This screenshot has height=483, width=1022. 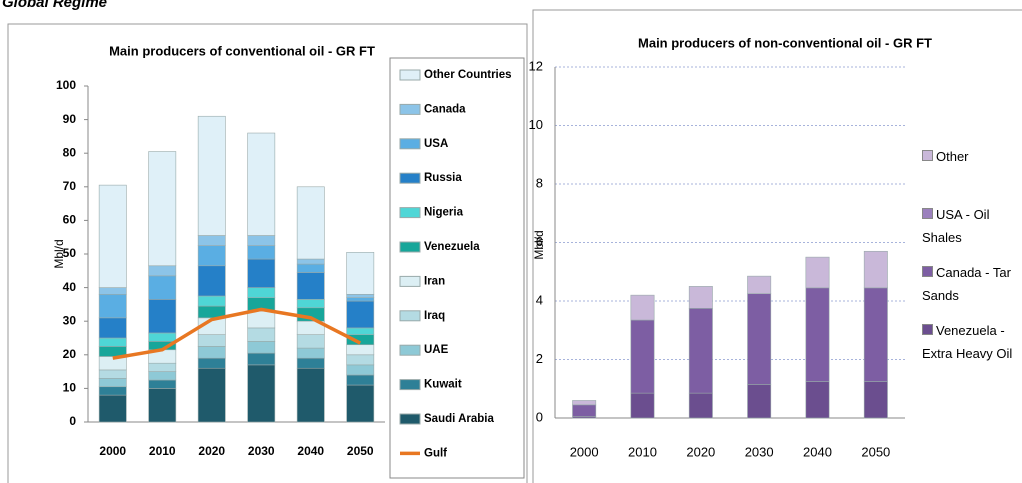 I want to click on legend-label: Venezuela - Extra Heavy Oil, so click(x=967, y=342).